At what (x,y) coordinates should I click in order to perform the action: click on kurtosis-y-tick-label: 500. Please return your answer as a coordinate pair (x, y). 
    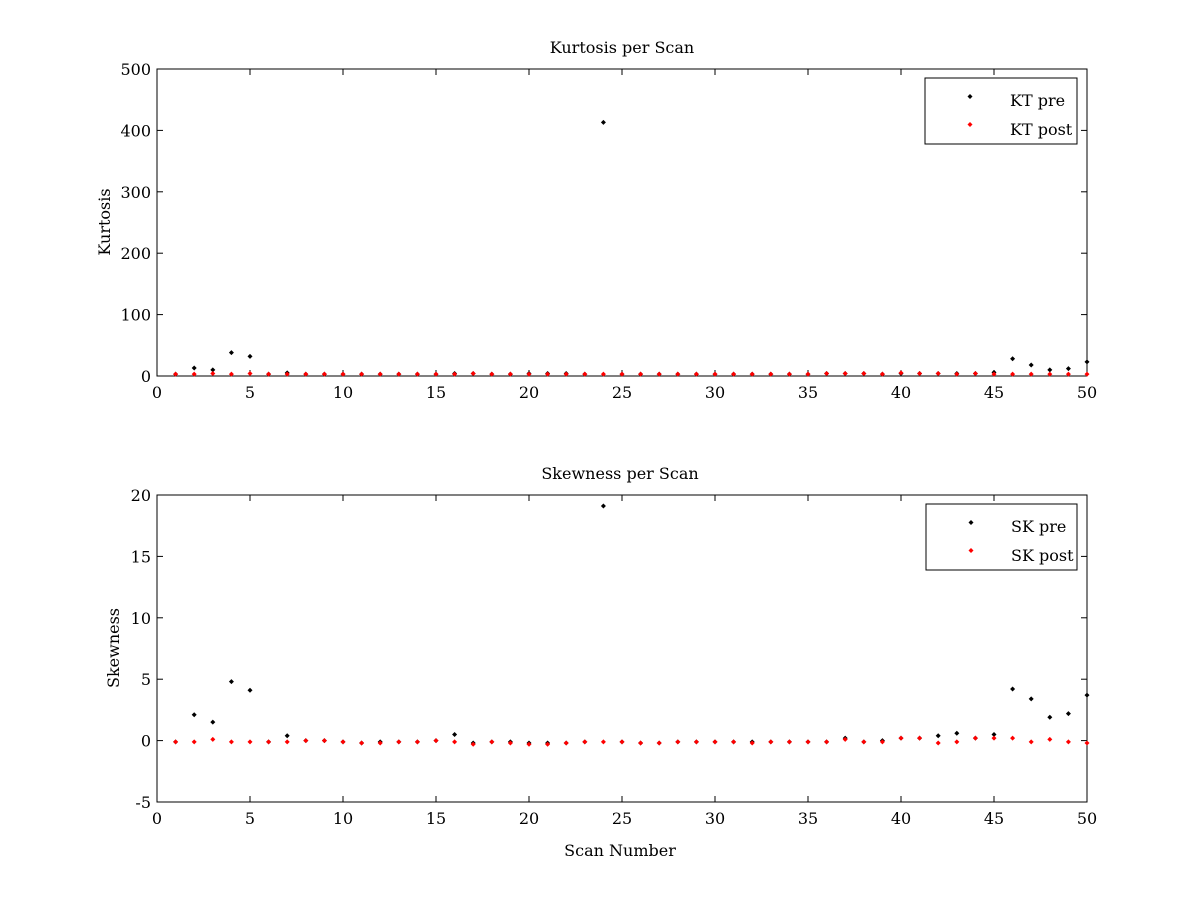
    Looking at the image, I should click on (135, 69).